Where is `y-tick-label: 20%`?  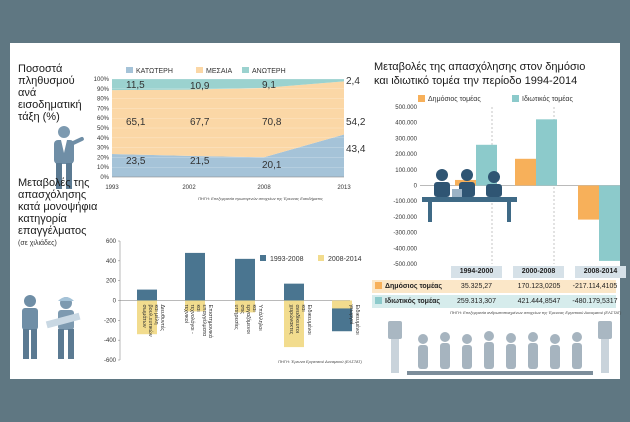 y-tick-label: 20% is located at coordinates (103, 158).